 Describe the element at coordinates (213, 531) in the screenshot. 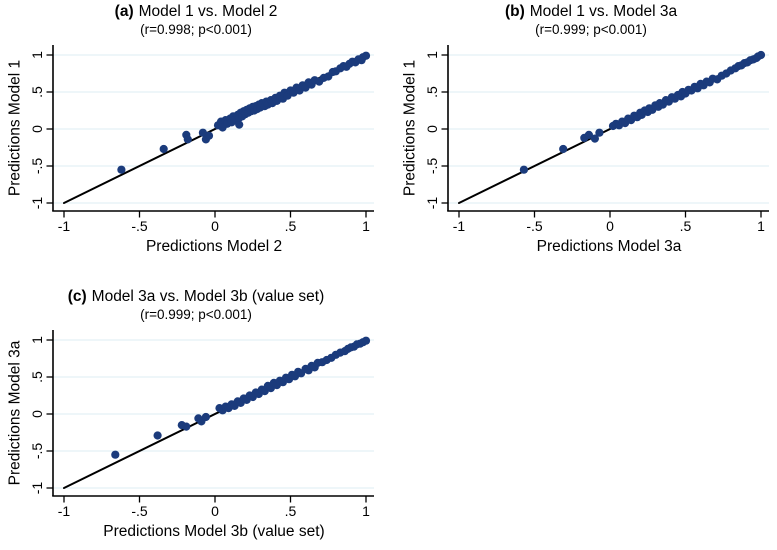

I see `x-axis-title: Predictions Model 3b (value set)` at that location.